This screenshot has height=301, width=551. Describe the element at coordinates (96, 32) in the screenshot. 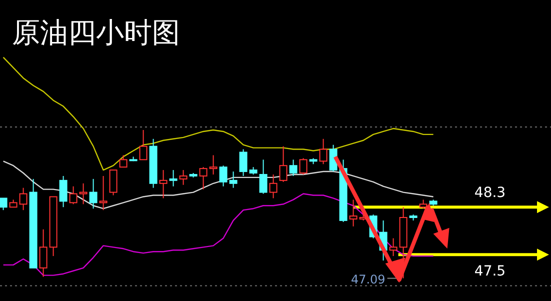

I see `chart-title: 原油四小时图` at that location.